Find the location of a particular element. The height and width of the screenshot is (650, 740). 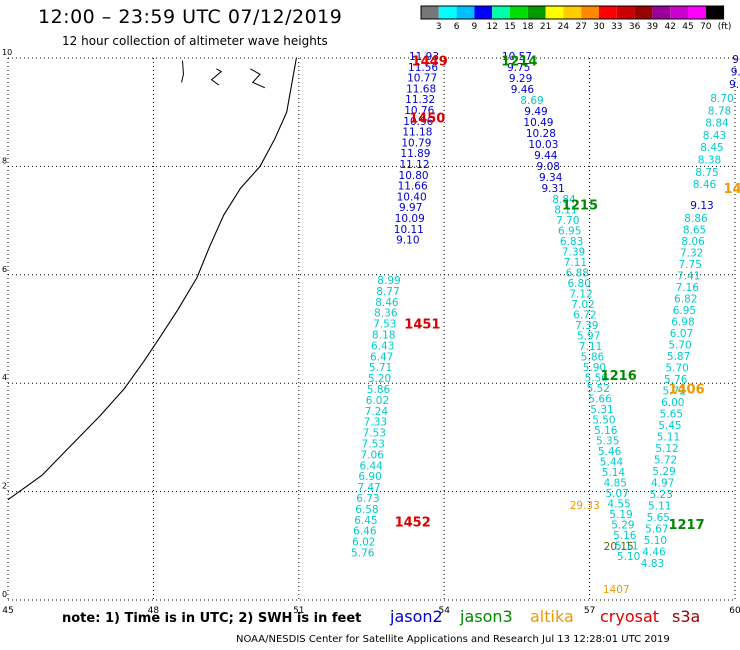

swh-value: 10.79 is located at coordinates (416, 143).